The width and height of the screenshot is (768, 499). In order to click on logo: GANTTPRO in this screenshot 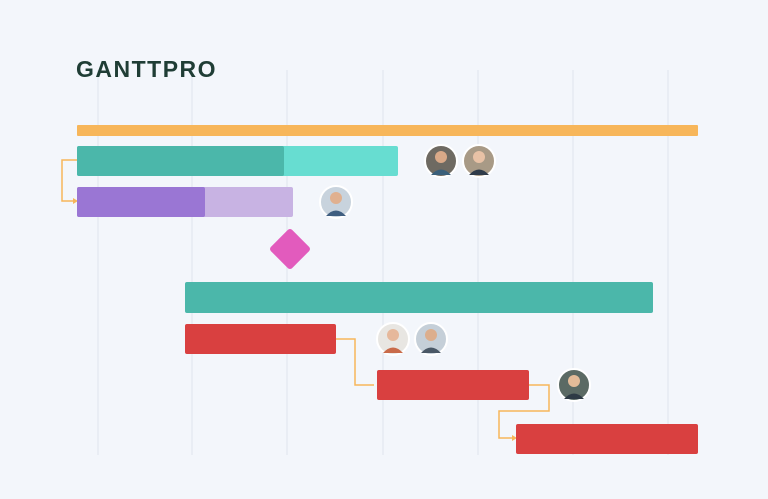, I will do `click(146, 69)`.